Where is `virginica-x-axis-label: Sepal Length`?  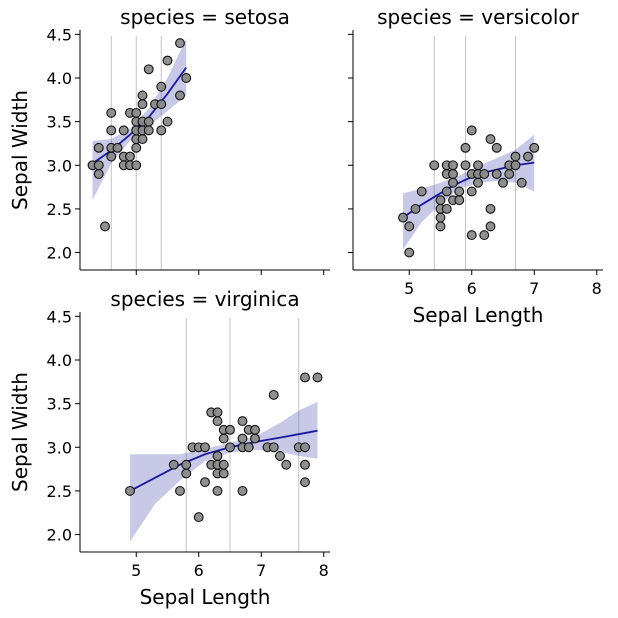
virginica-x-axis-label: Sepal Length is located at coordinates (205, 597).